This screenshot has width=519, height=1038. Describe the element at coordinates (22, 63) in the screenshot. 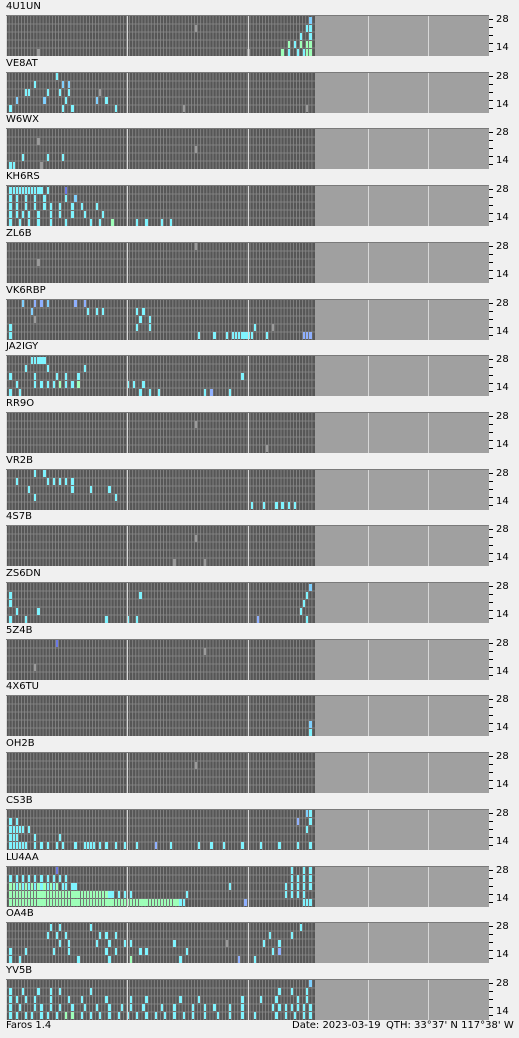

I see `beacon-callsign: VE8AT` at that location.